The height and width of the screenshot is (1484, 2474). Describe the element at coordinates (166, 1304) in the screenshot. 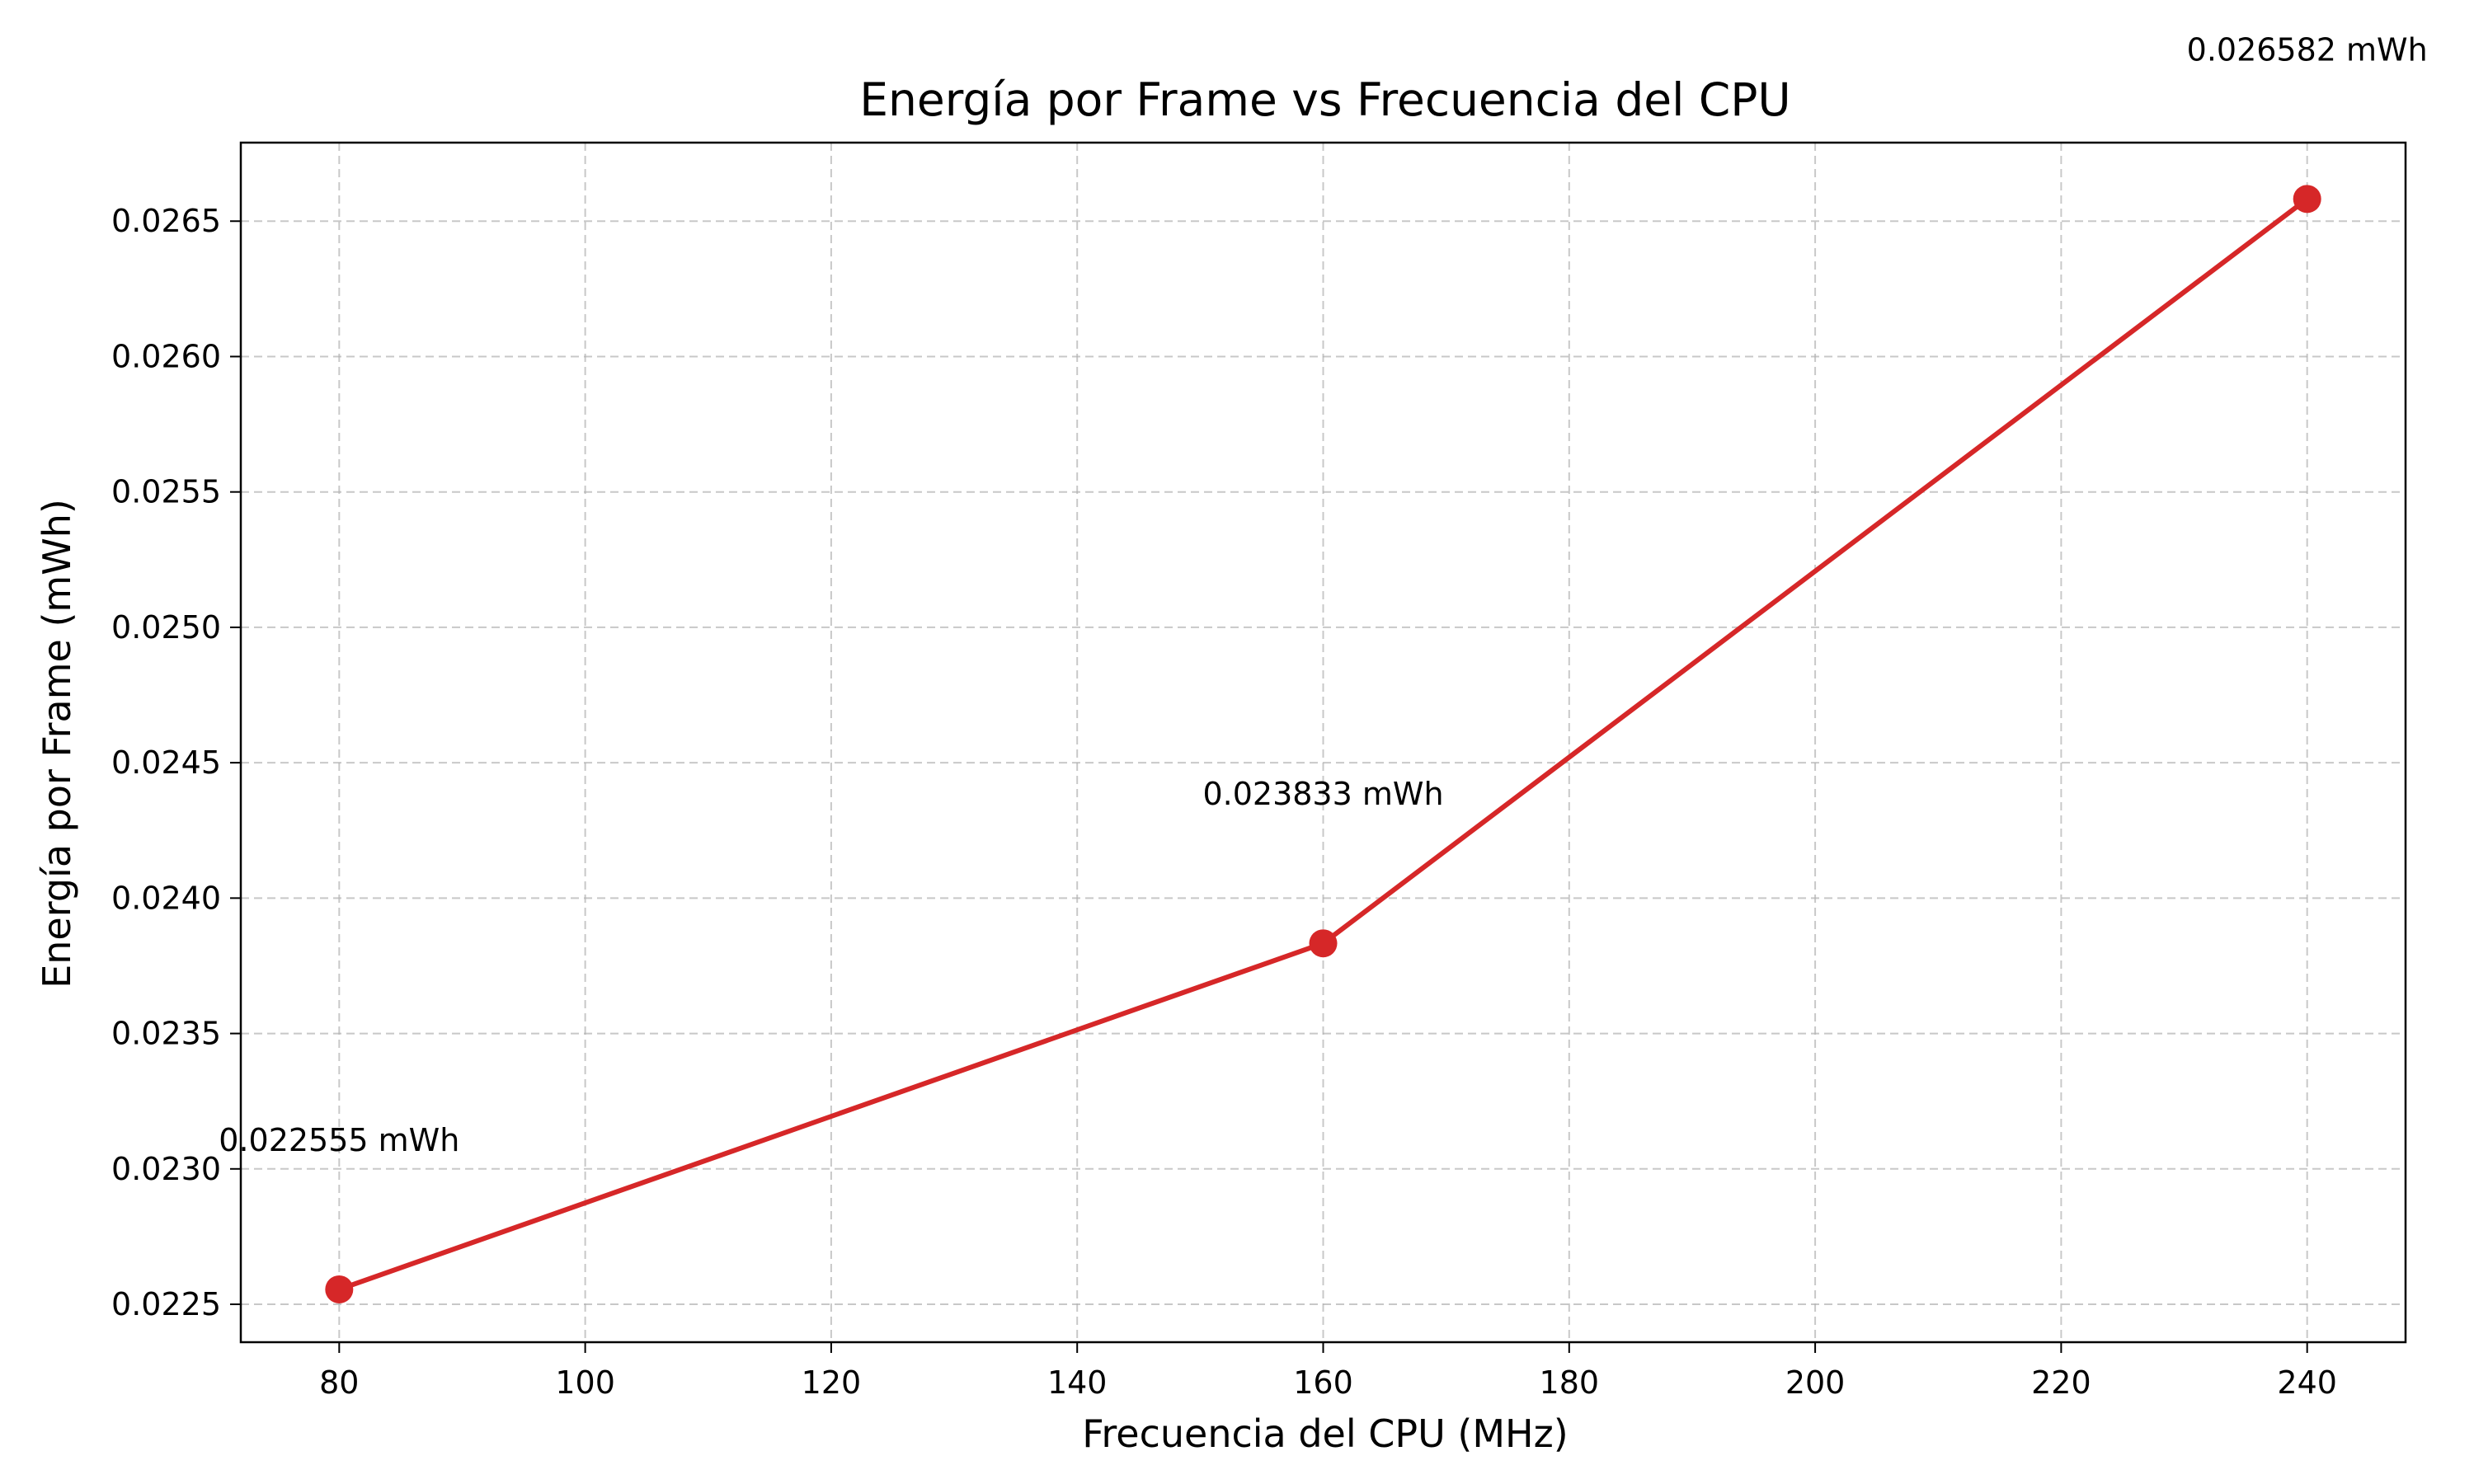

I see `y-tick-label: 0.0225` at that location.